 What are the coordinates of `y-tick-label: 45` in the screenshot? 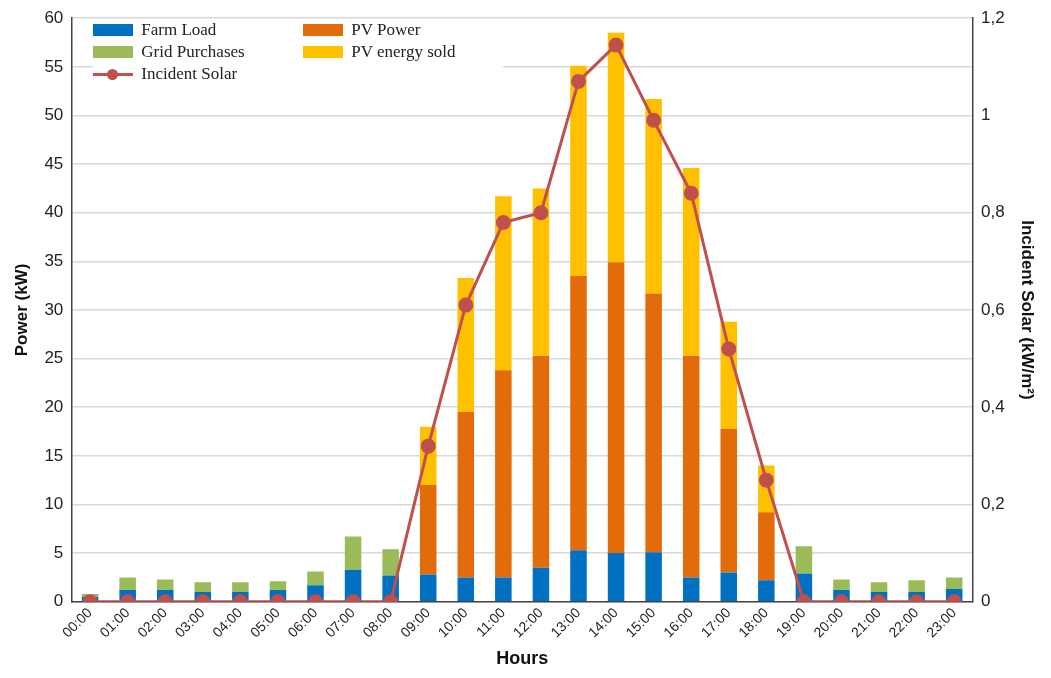 It's located at (54, 163).